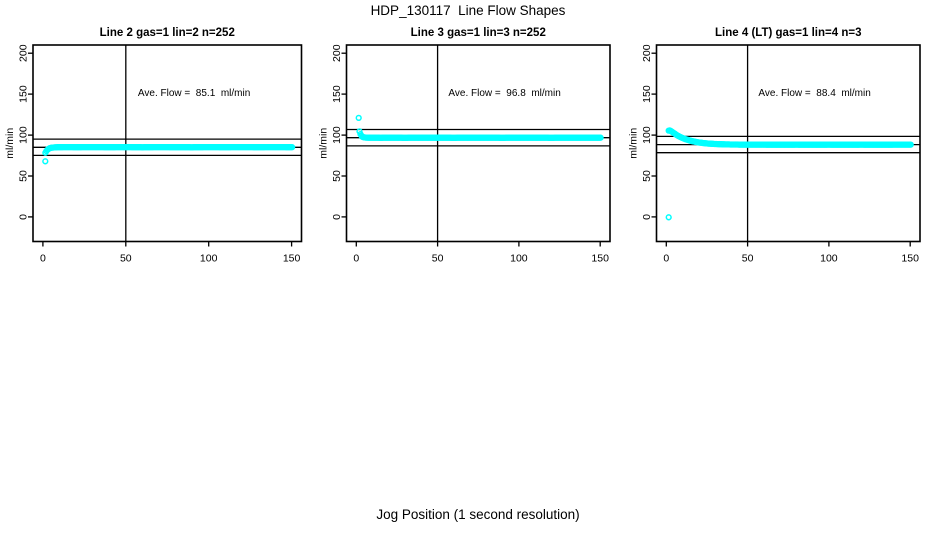  What do you see at coordinates (478, 514) in the screenshot?
I see `x-axis-label: Jog Position (1 second resolution)` at bounding box center [478, 514].